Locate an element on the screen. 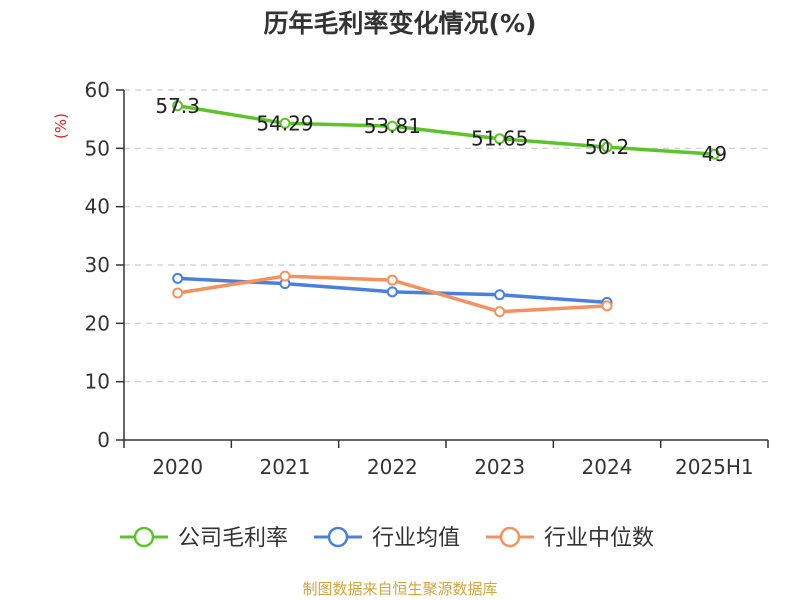 This screenshot has width=800, height=600. y-tick-label: 30 is located at coordinates (97, 265).